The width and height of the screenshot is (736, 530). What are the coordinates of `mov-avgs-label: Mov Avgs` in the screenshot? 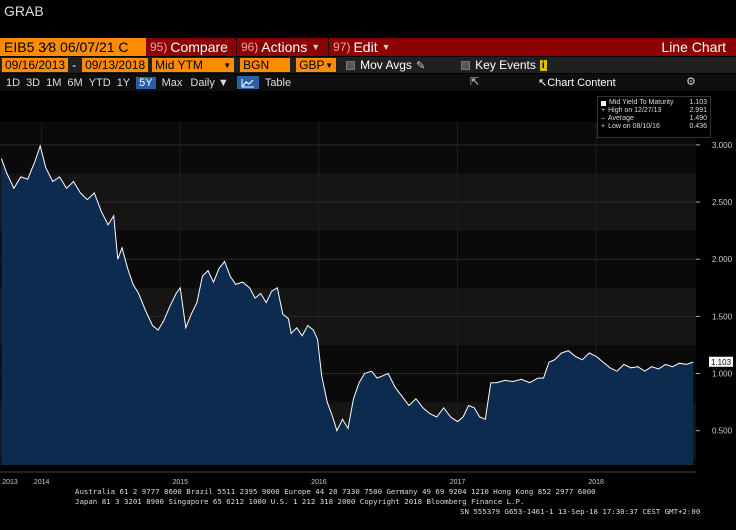 It's located at (386, 65).